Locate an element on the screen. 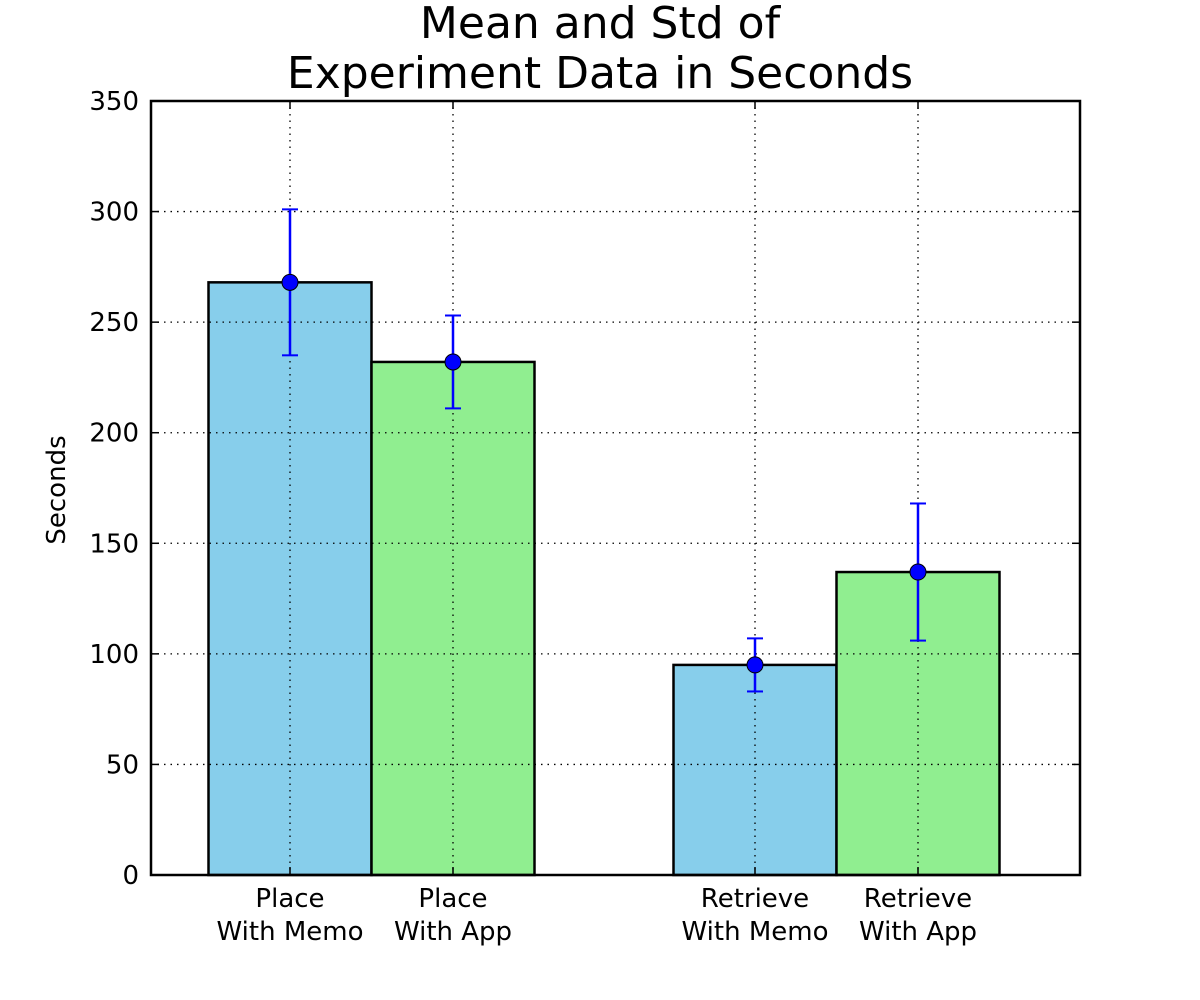  y-tick-label-5: 250 is located at coordinates (114, 323).